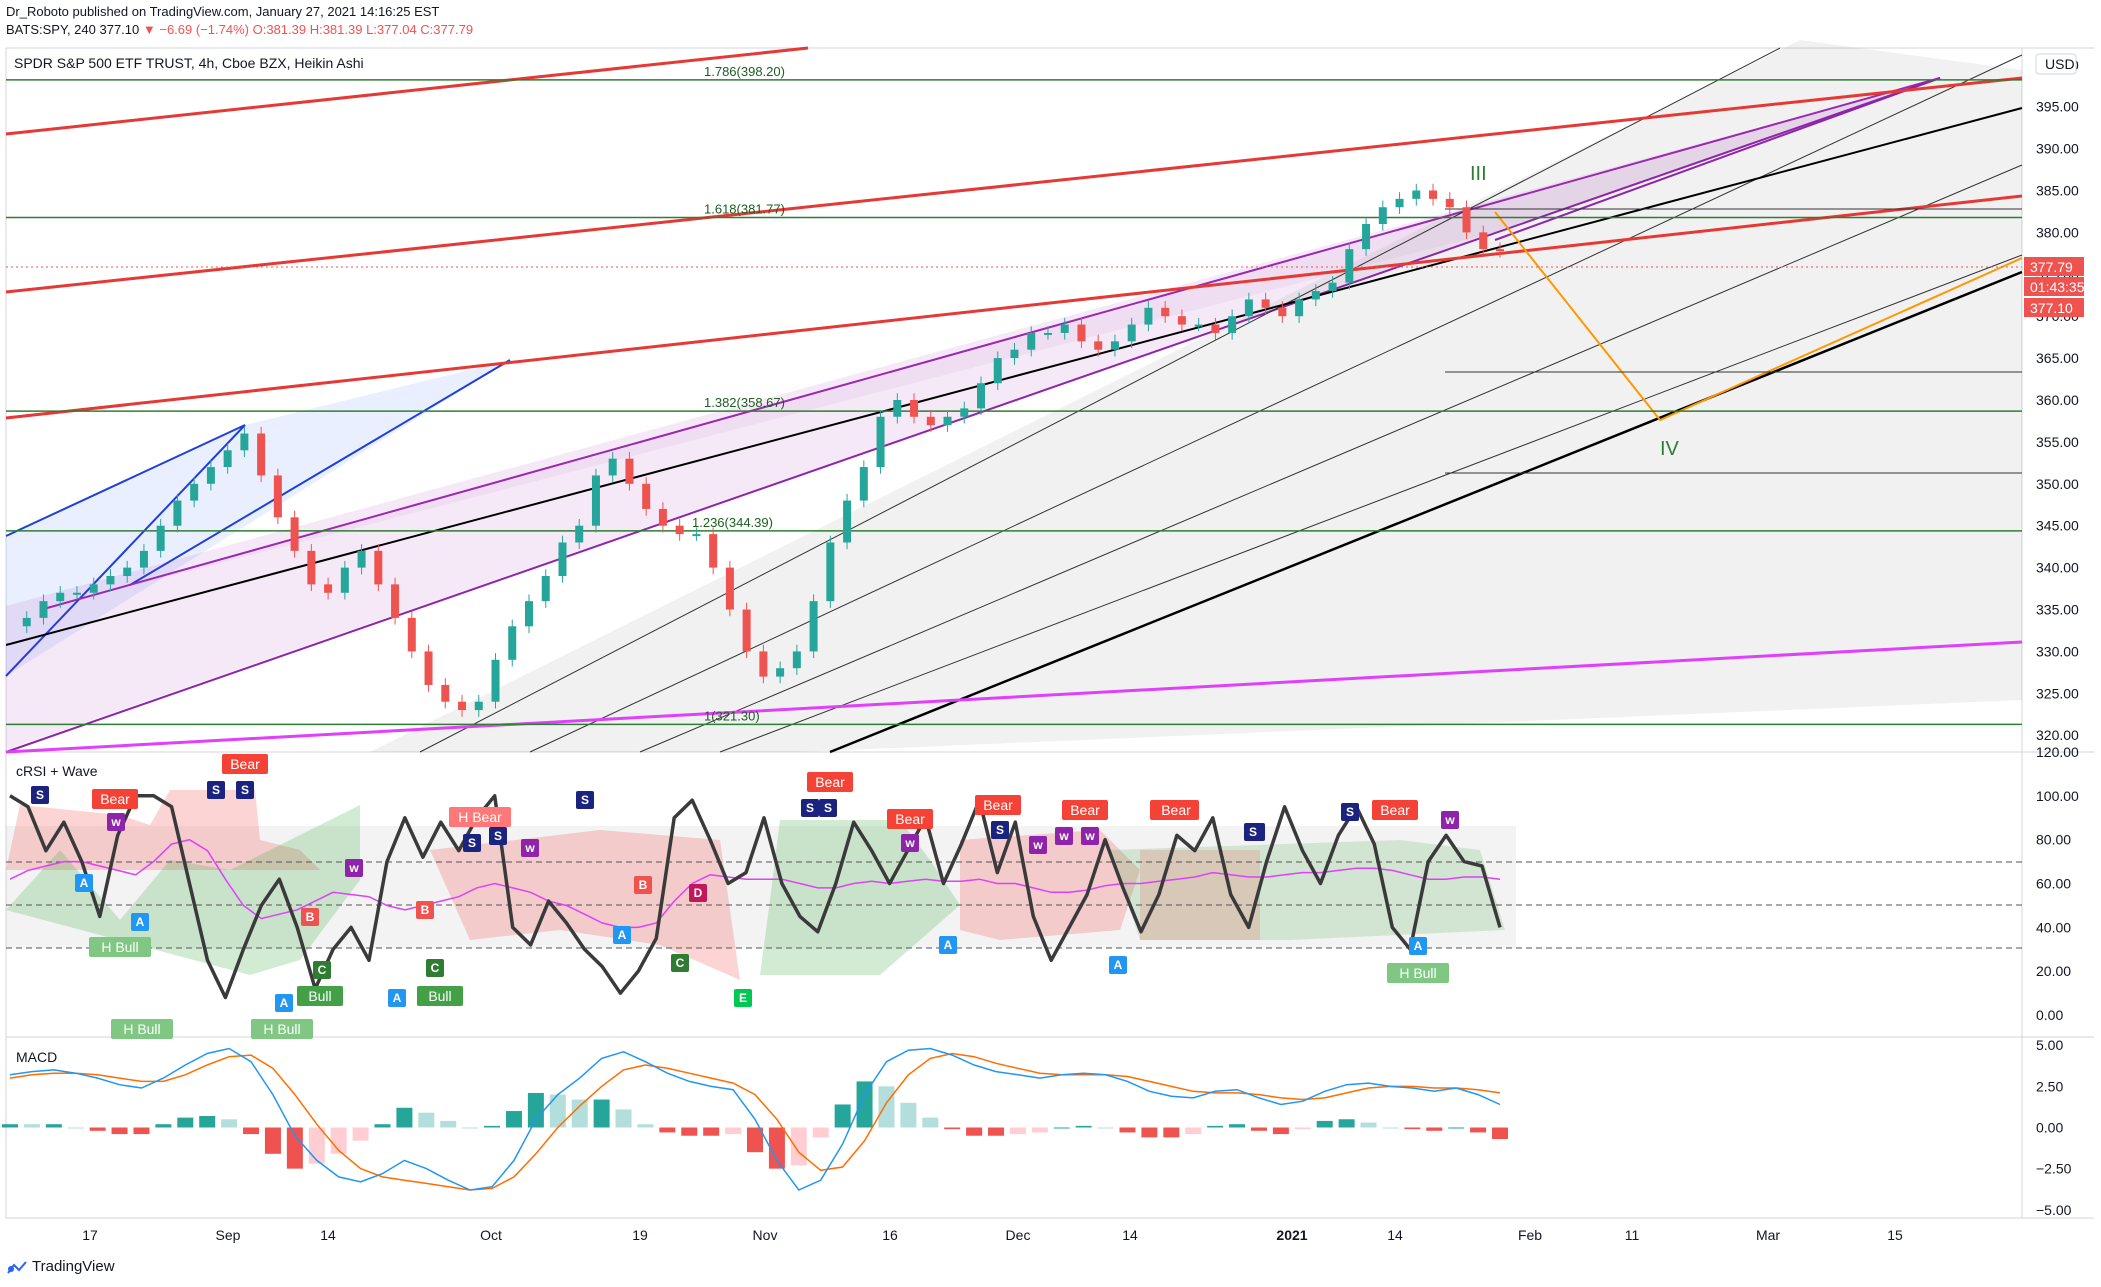 Image resolution: width=2101 pixels, height=1287 pixels. I want to click on time-tick-label: Nov, so click(765, 1235).